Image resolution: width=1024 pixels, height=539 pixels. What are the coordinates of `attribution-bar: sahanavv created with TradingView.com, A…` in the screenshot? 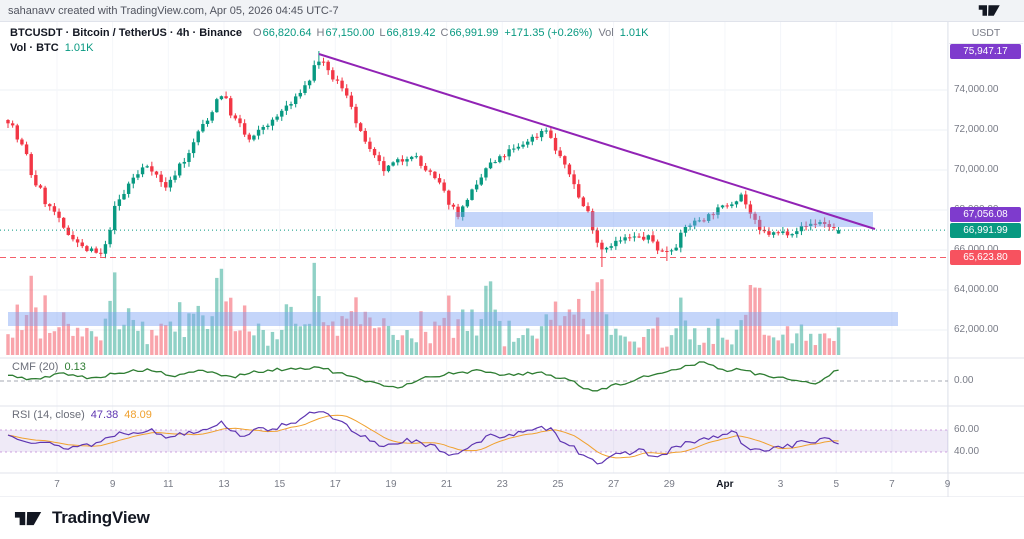 It's located at (512, 11).